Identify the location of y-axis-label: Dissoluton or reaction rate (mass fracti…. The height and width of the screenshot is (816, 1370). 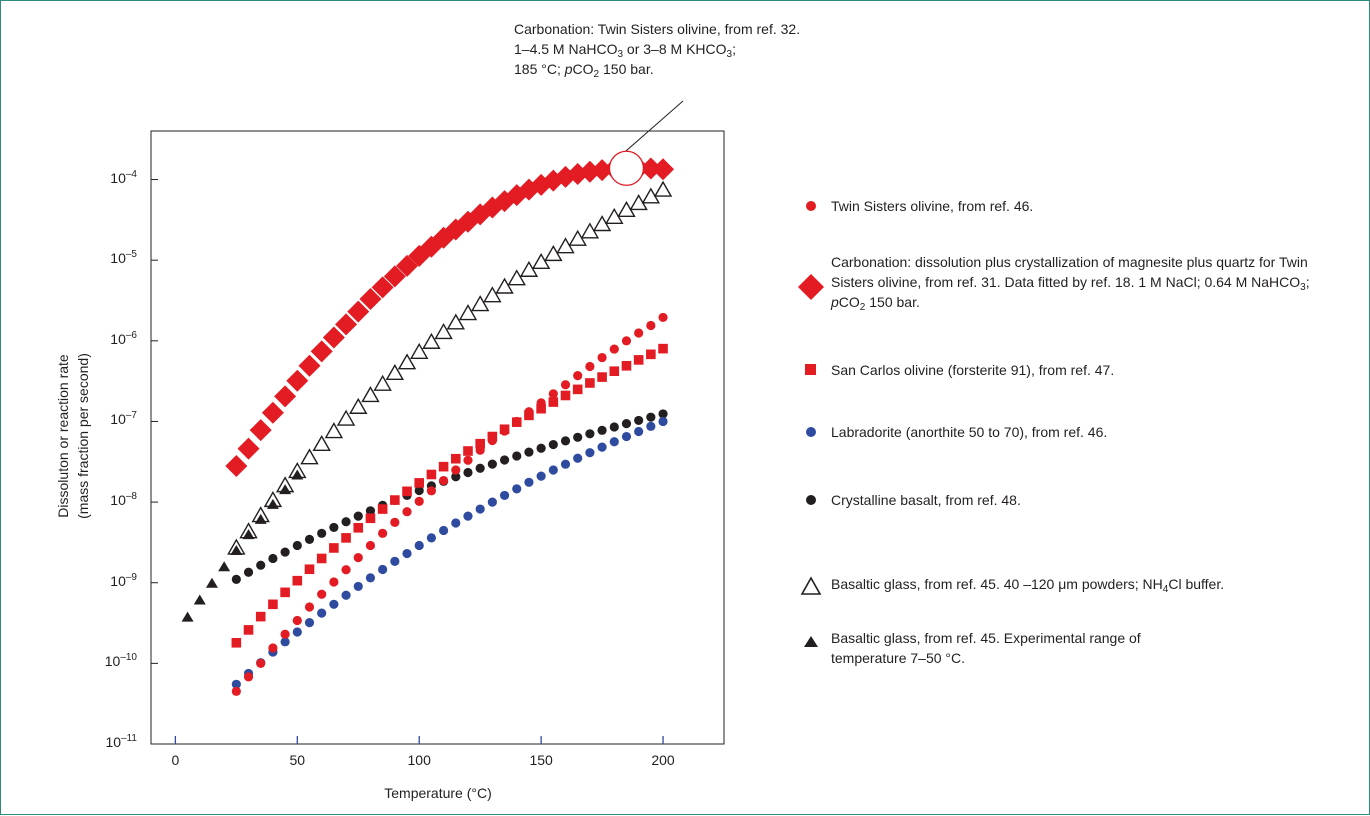
(73, 436).